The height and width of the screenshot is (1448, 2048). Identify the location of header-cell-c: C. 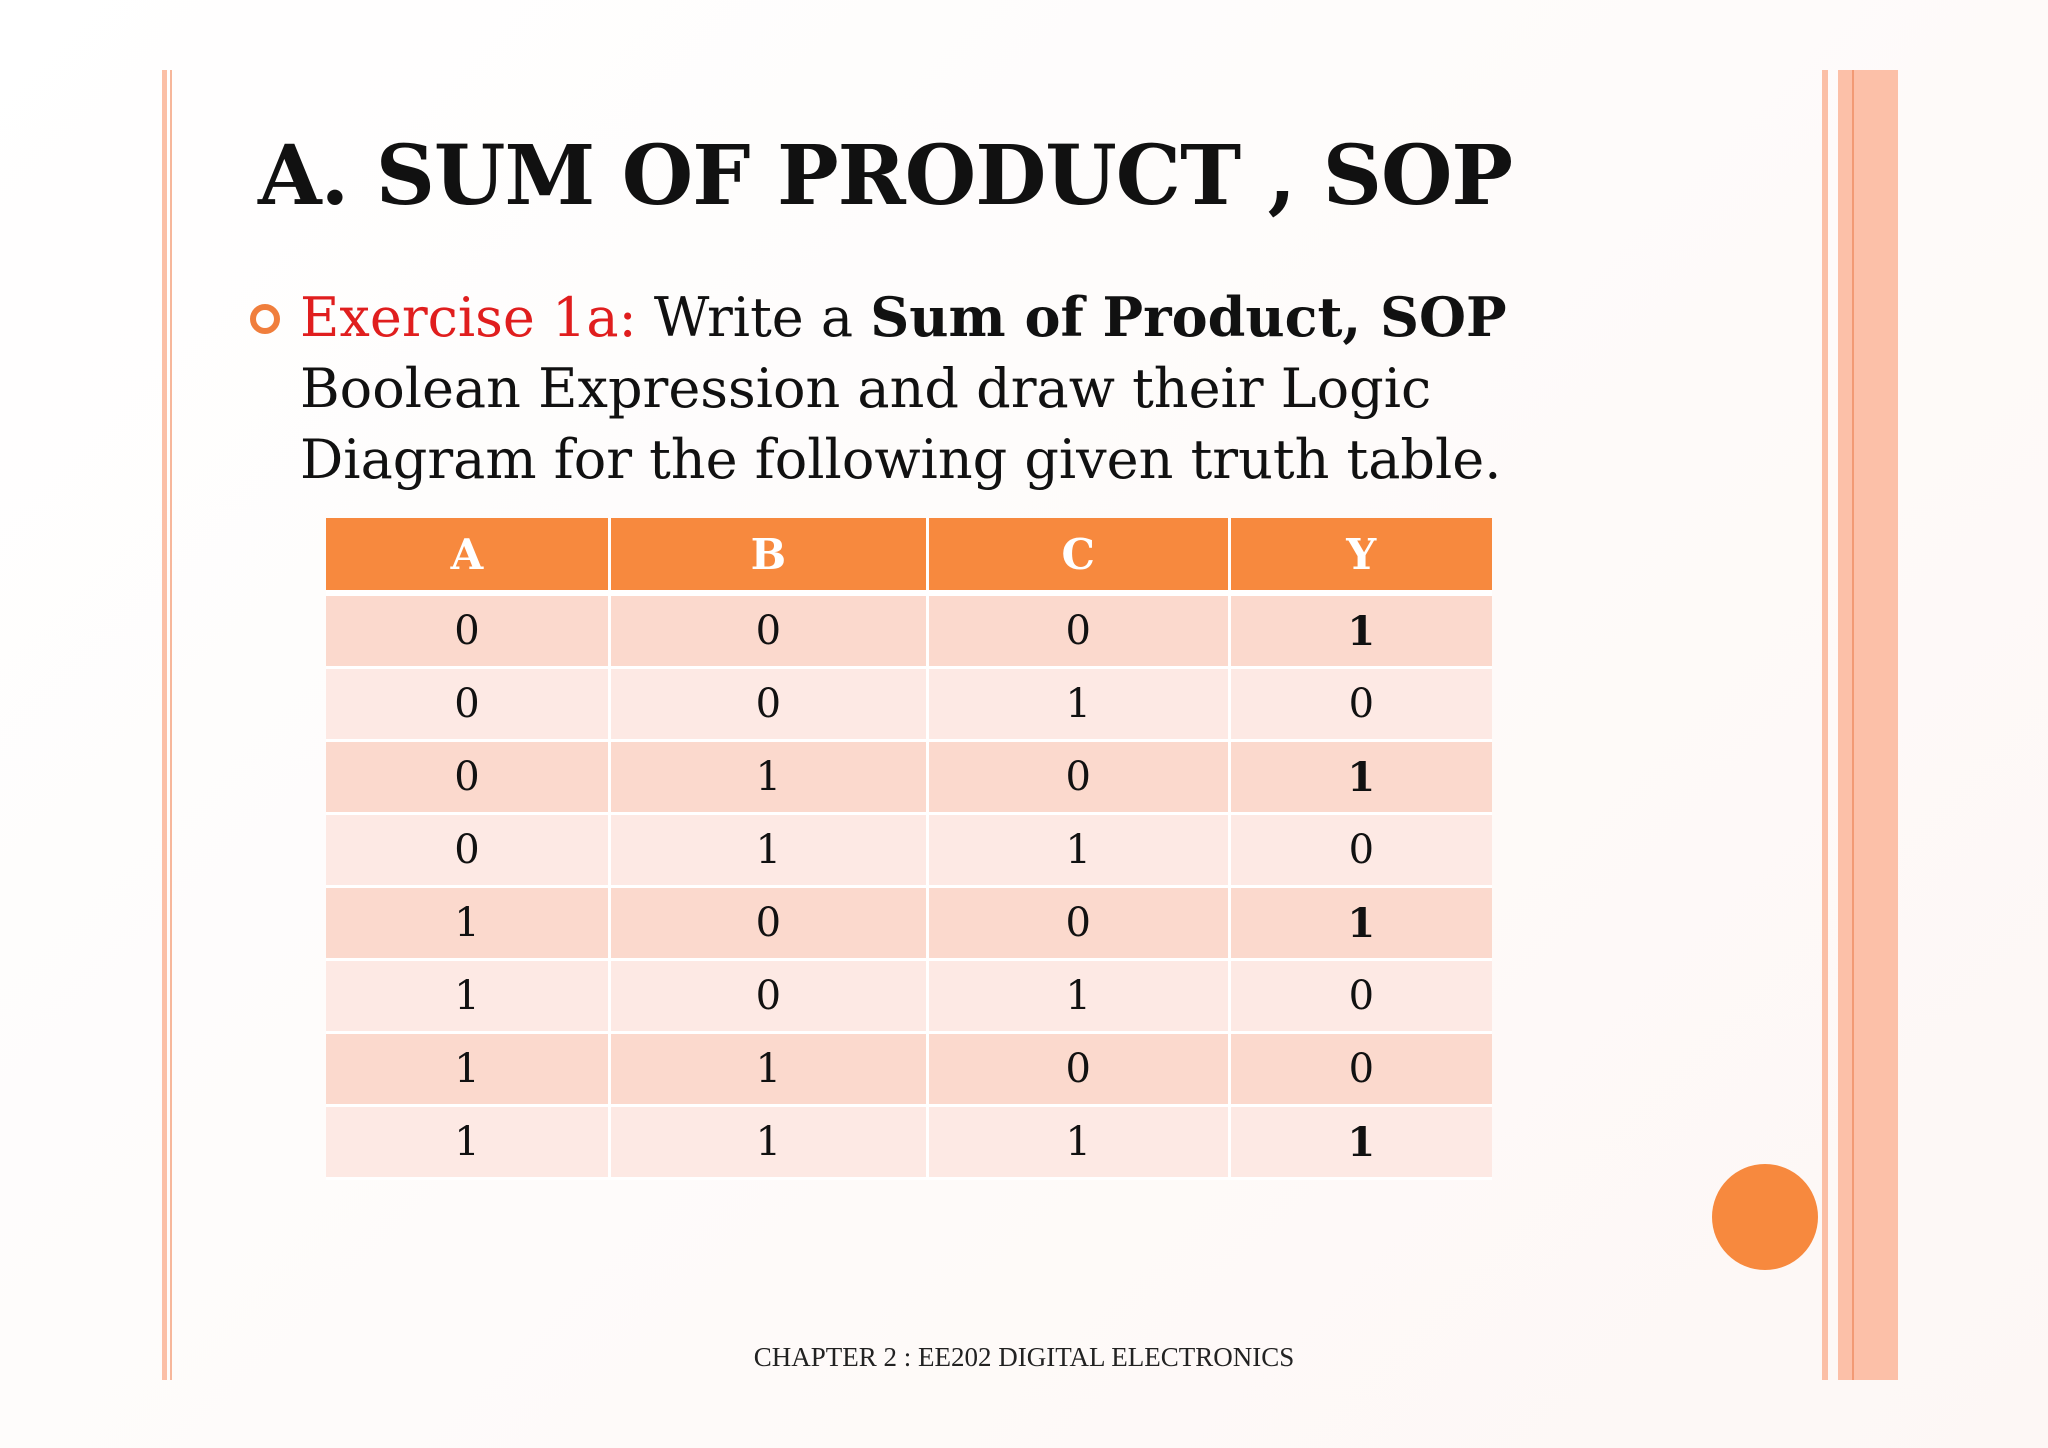
(1079, 557).